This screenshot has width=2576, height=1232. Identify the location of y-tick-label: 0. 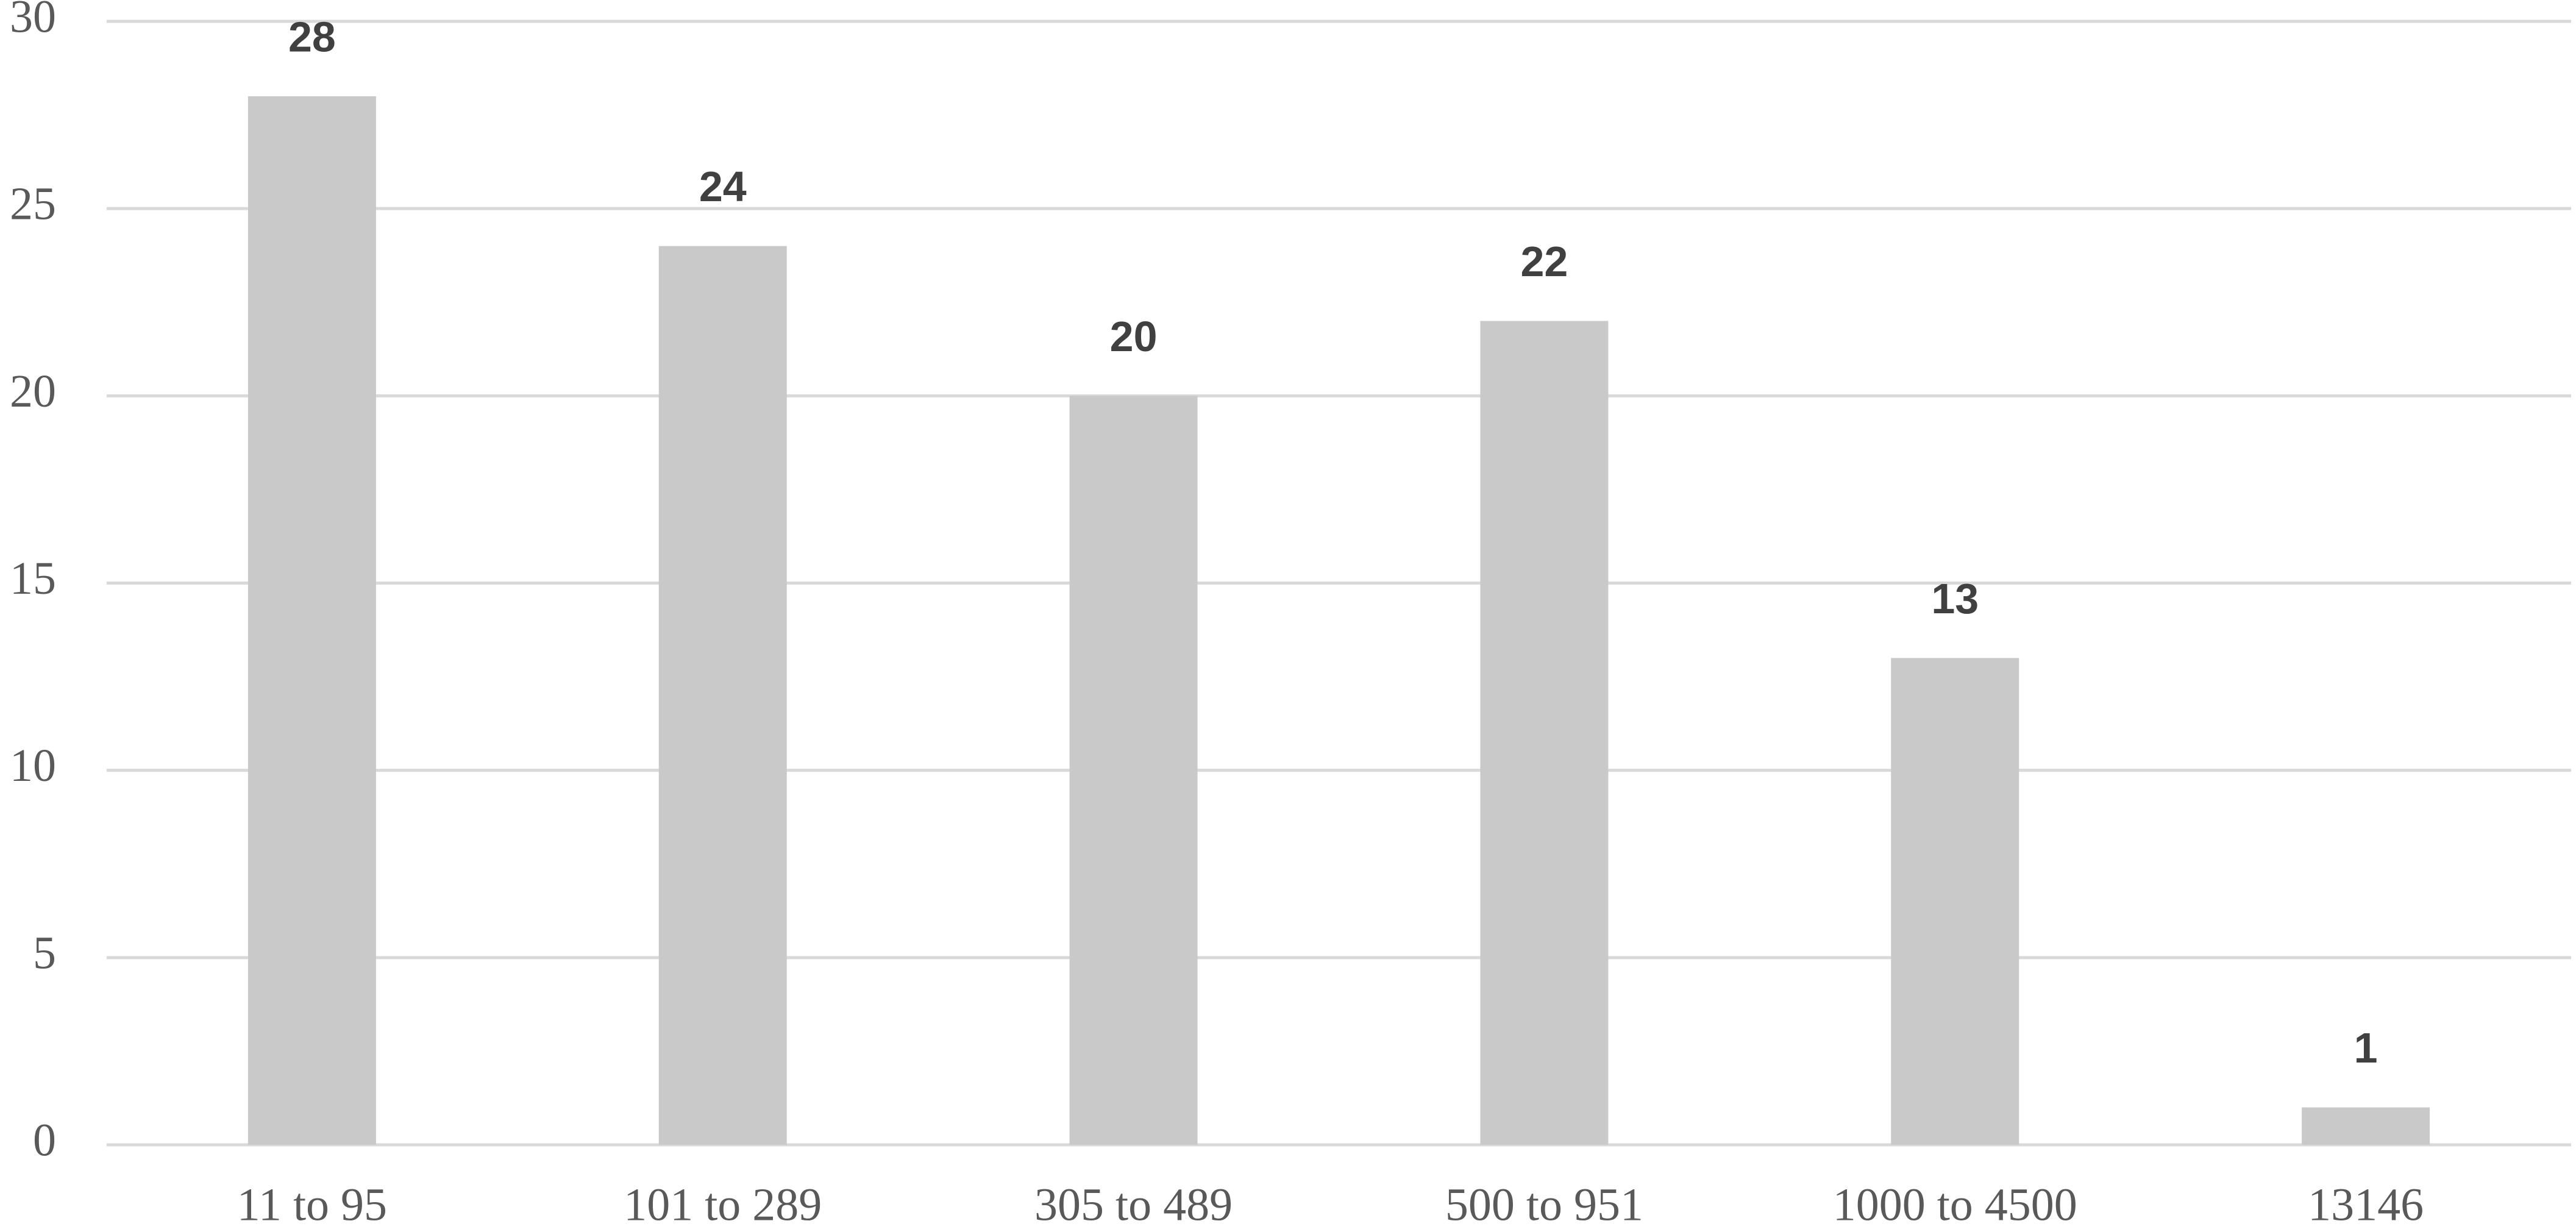
(44, 1140).